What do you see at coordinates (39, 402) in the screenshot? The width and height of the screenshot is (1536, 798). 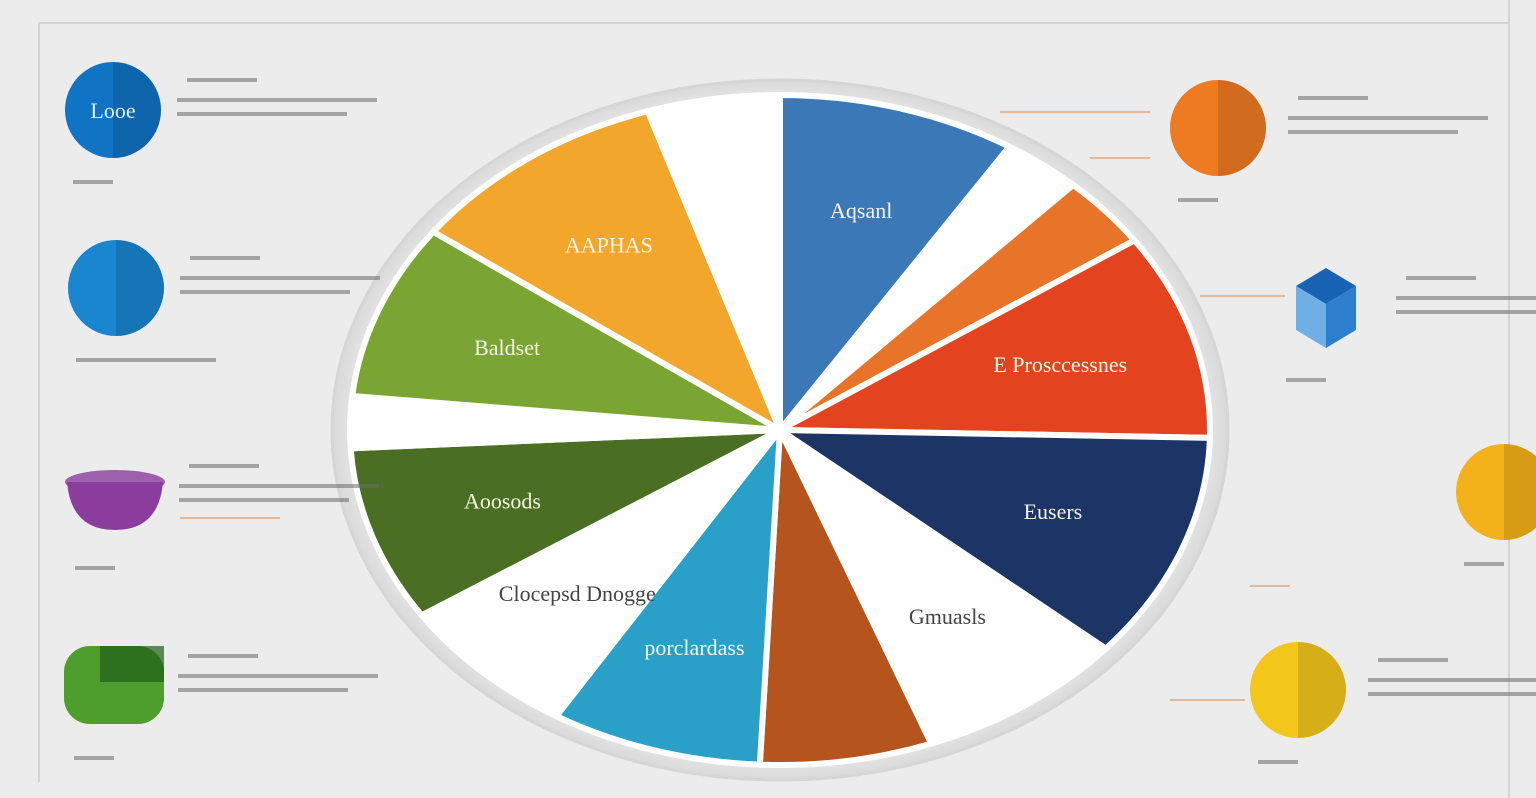 I see `frame-left-line` at bounding box center [39, 402].